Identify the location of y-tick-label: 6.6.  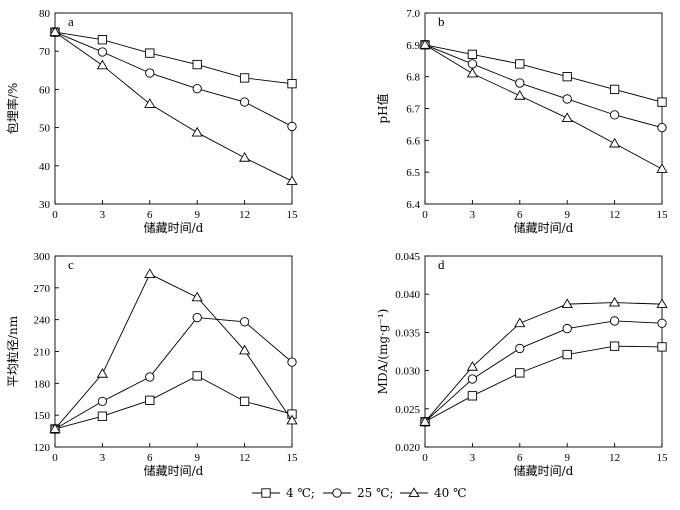
(413, 141).